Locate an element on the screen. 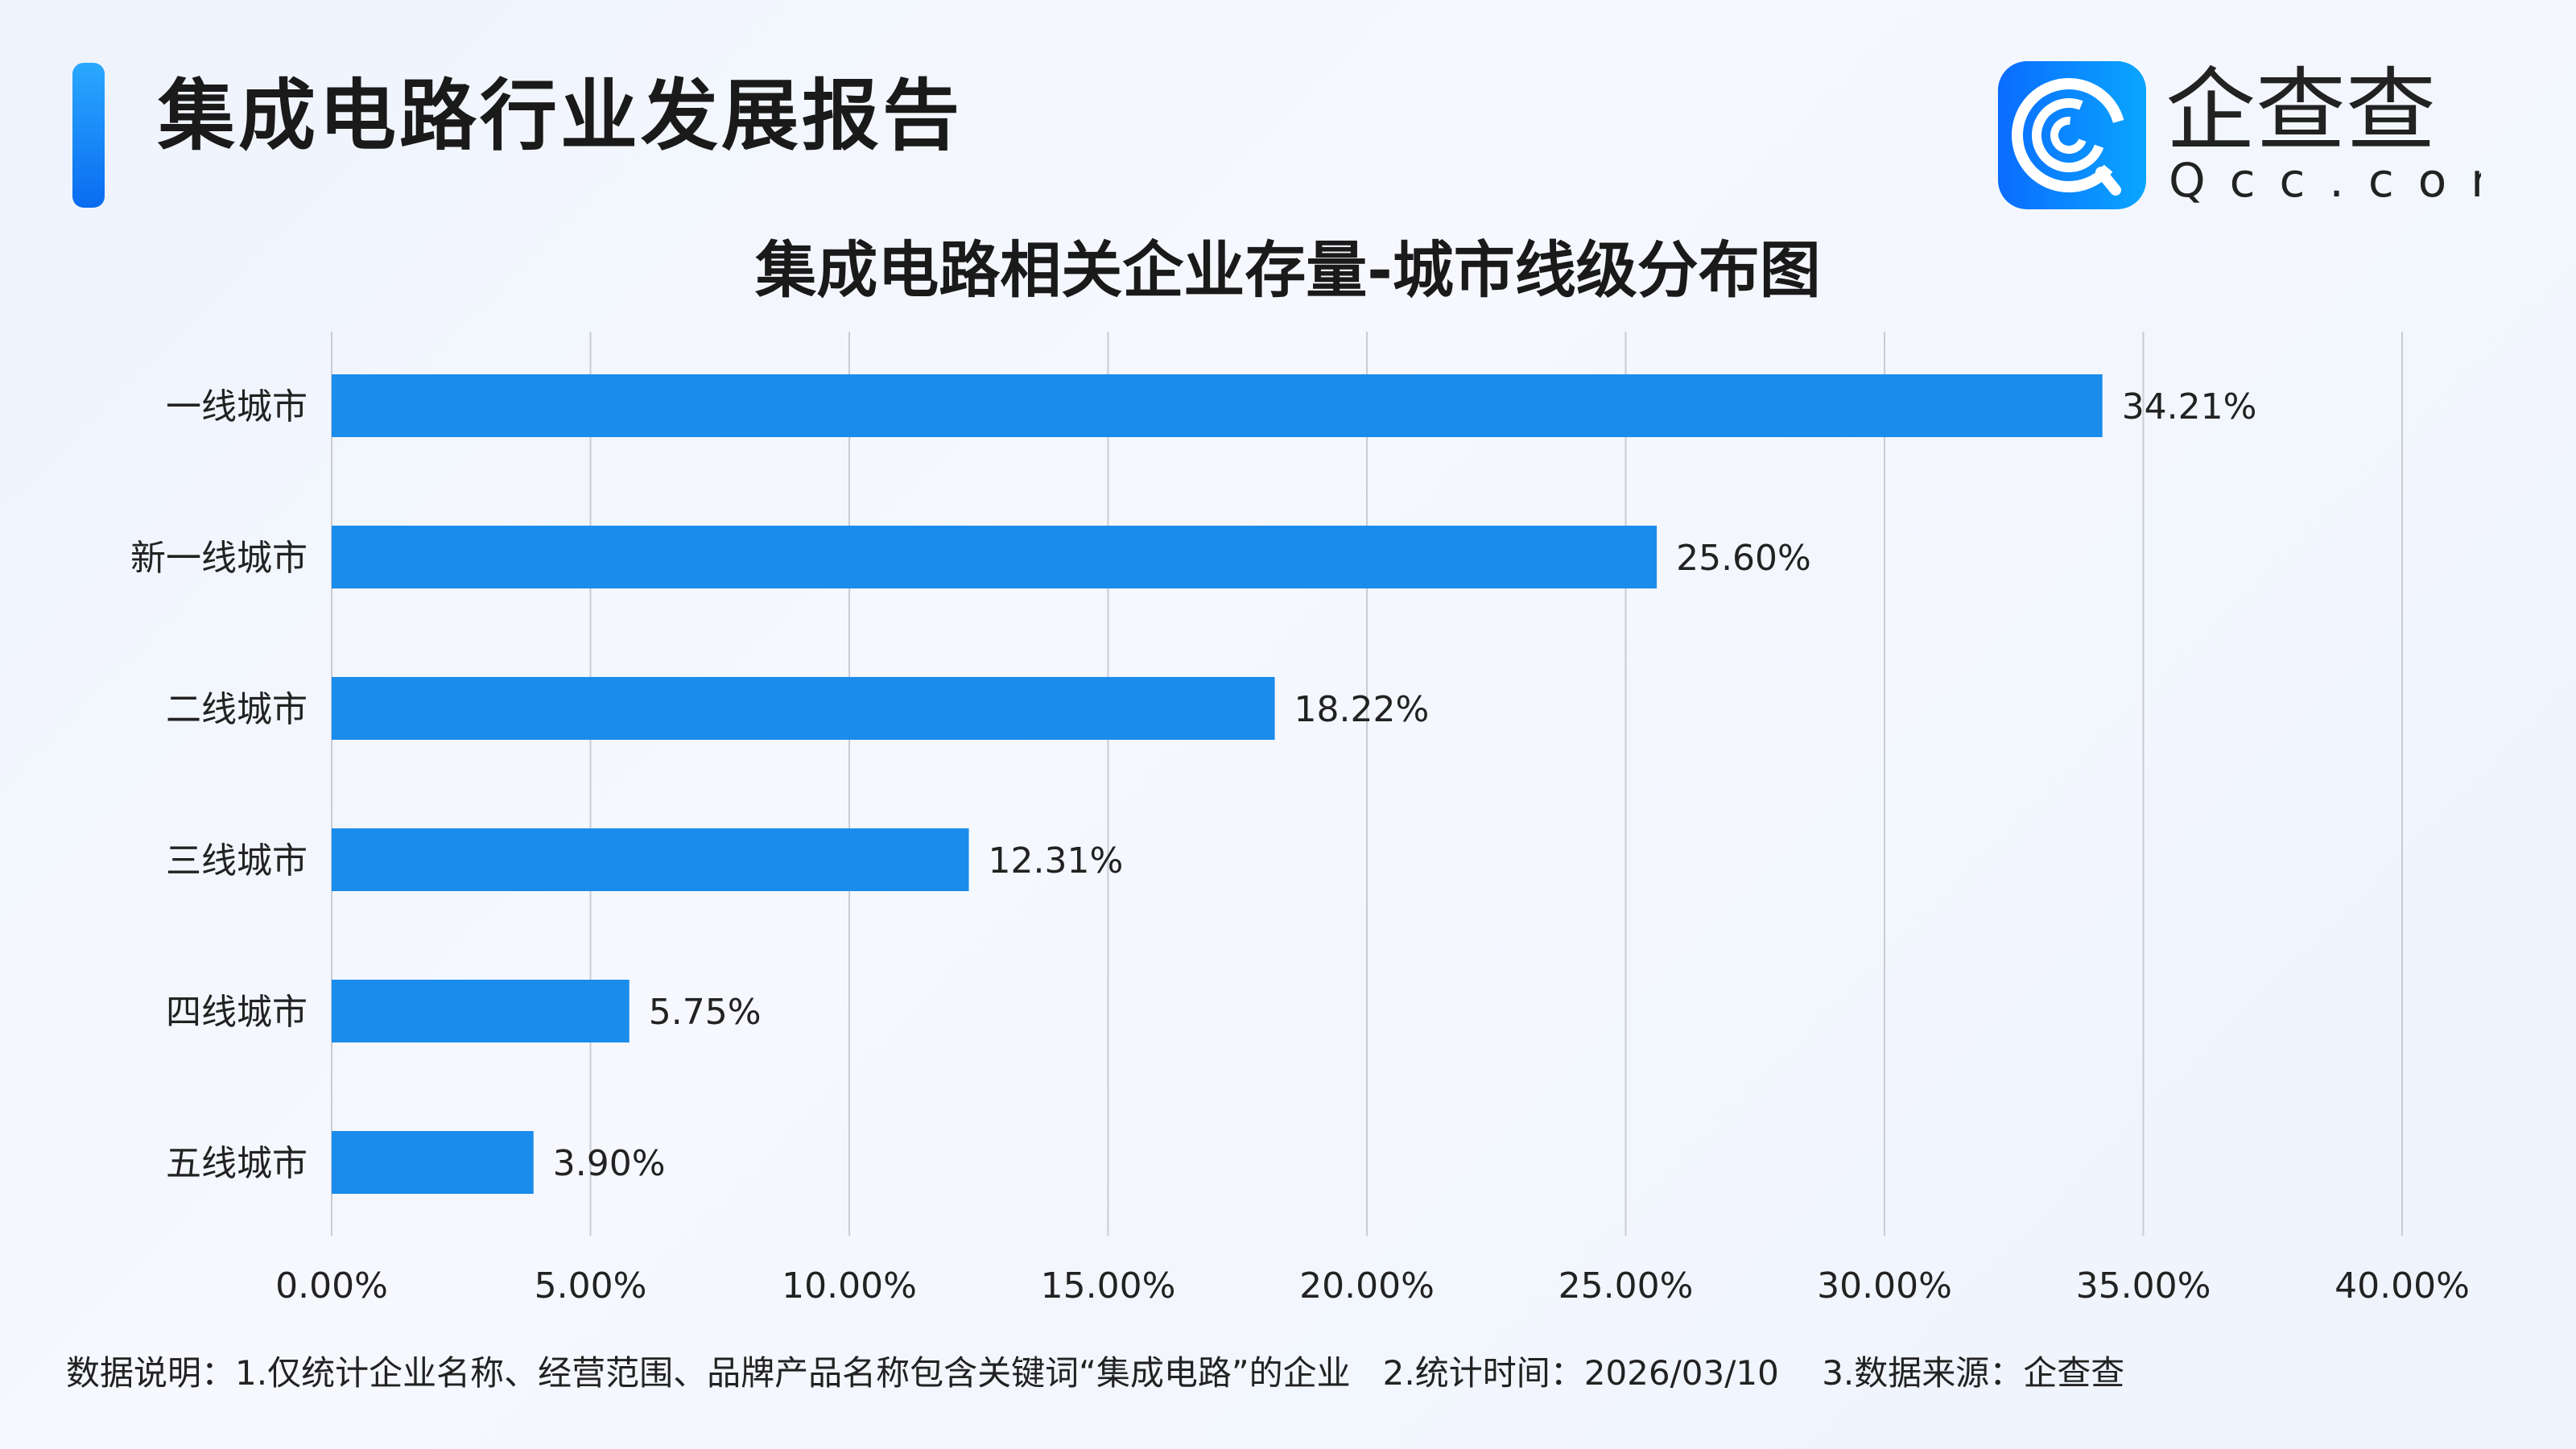  qcc-logo-icon: 企查查 Qcc.com is located at coordinates (2257, 134).